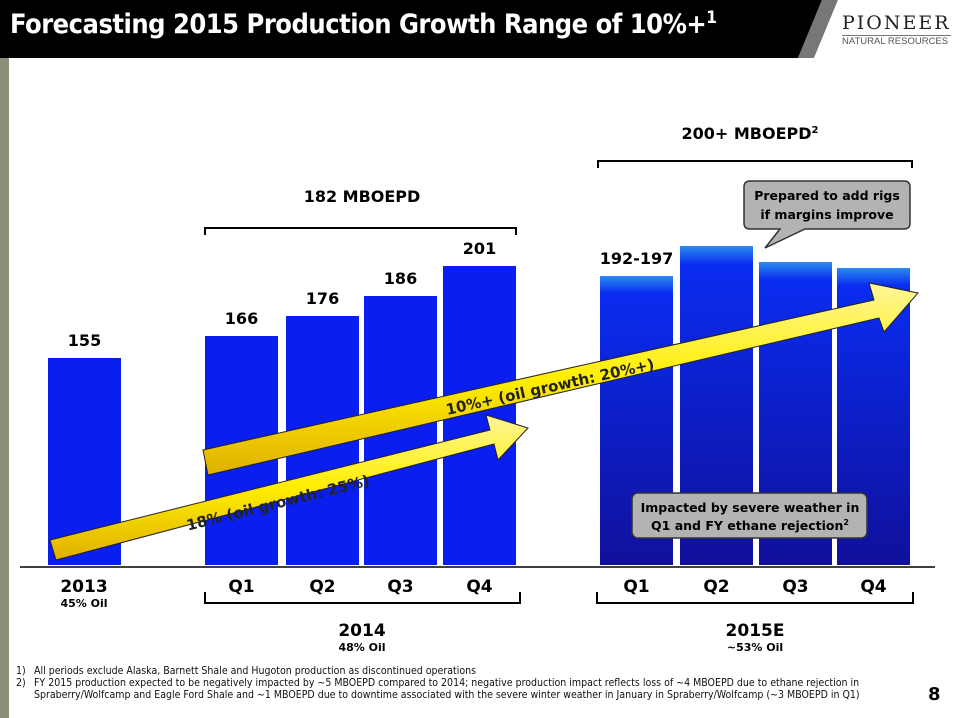  What do you see at coordinates (400, 278) in the screenshot?
I see `data-label: 186` at bounding box center [400, 278].